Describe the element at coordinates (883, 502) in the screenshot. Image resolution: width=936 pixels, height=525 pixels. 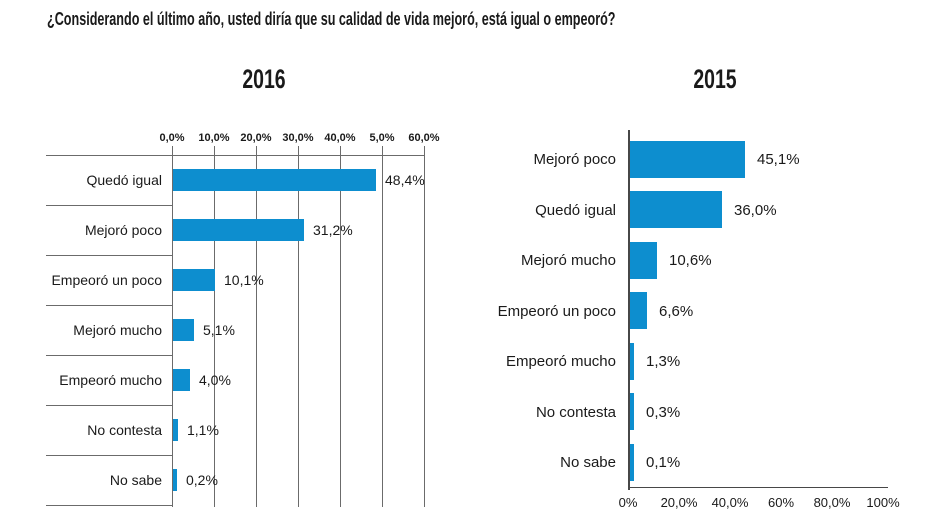
I see `axis-tick-label: 100%` at that location.